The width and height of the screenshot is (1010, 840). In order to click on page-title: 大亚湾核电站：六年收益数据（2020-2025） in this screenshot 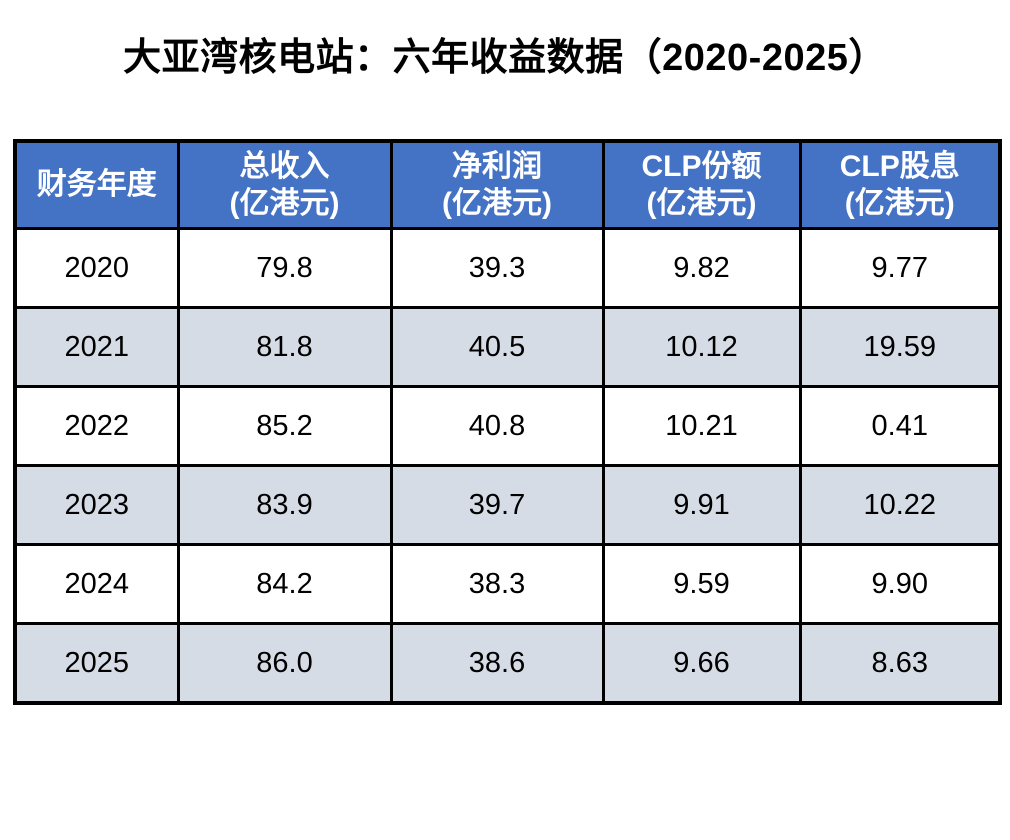, I will do `click(505, 58)`.